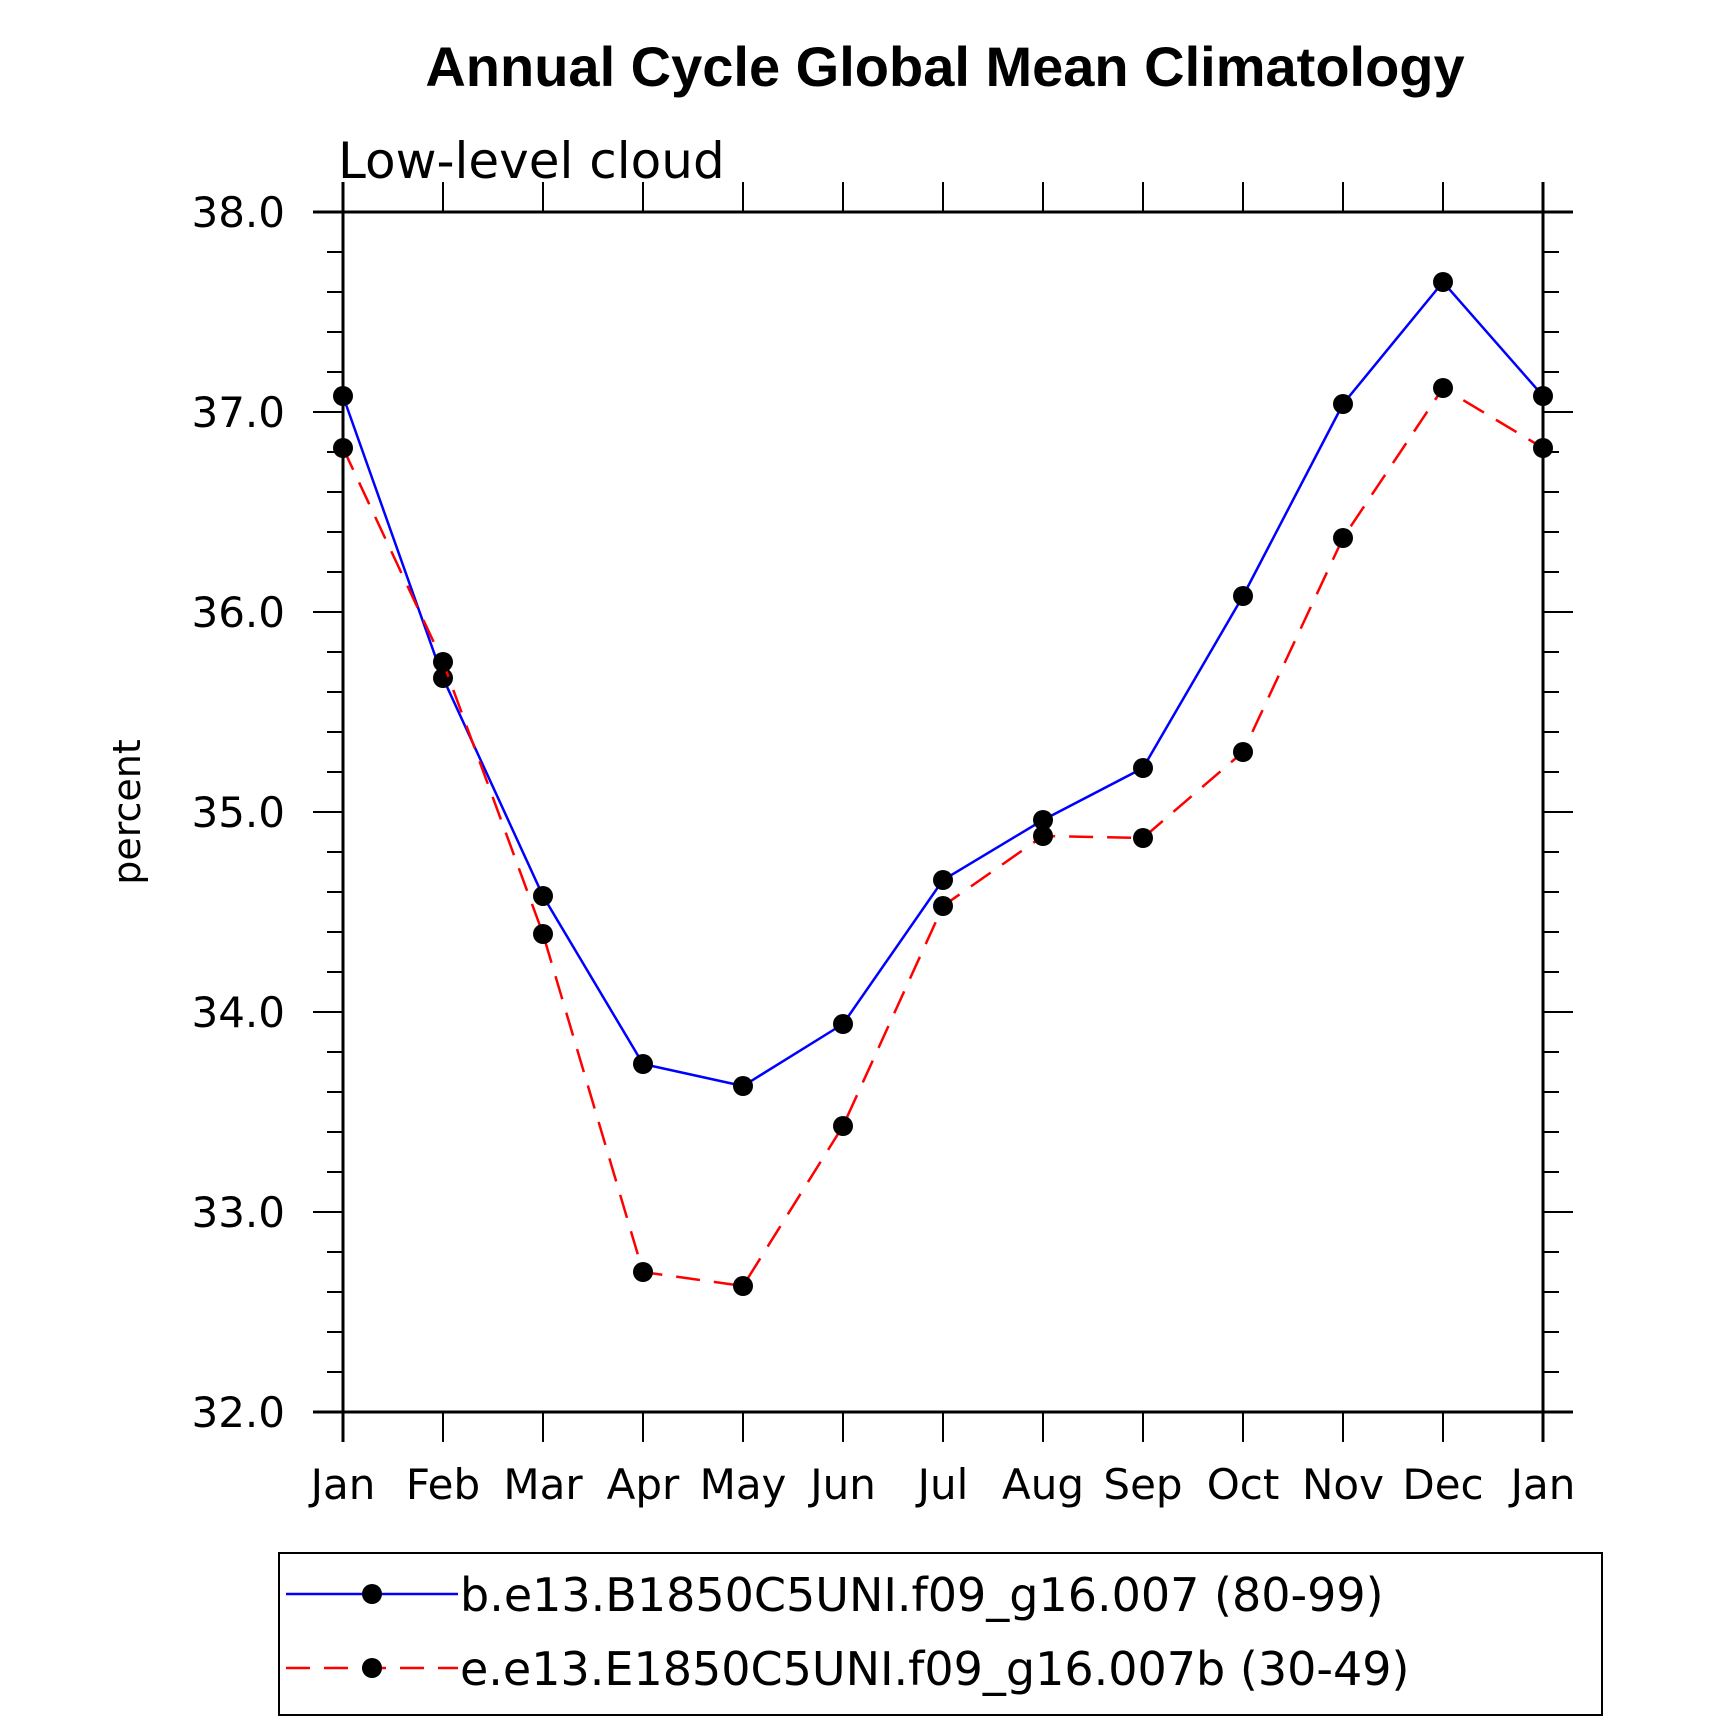  Describe the element at coordinates (1442, 1484) in the screenshot. I see `x-tick-label: Dec` at that location.